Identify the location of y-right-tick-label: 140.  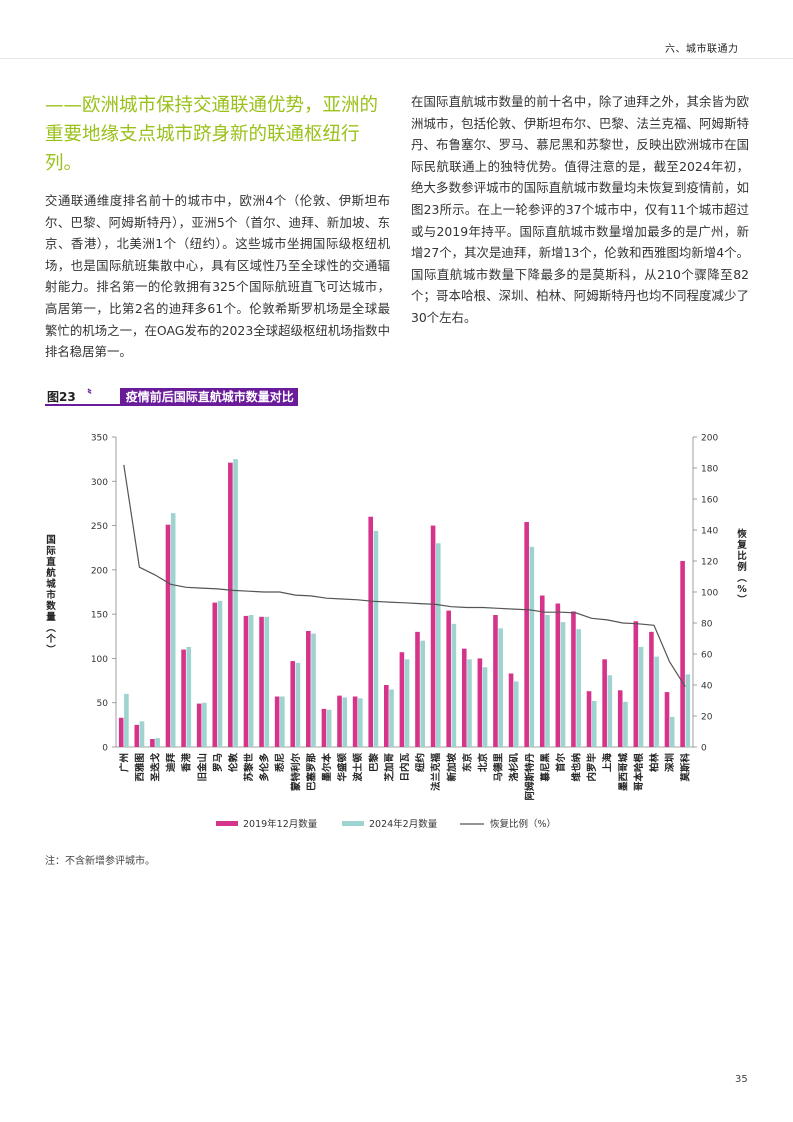
(709, 532).